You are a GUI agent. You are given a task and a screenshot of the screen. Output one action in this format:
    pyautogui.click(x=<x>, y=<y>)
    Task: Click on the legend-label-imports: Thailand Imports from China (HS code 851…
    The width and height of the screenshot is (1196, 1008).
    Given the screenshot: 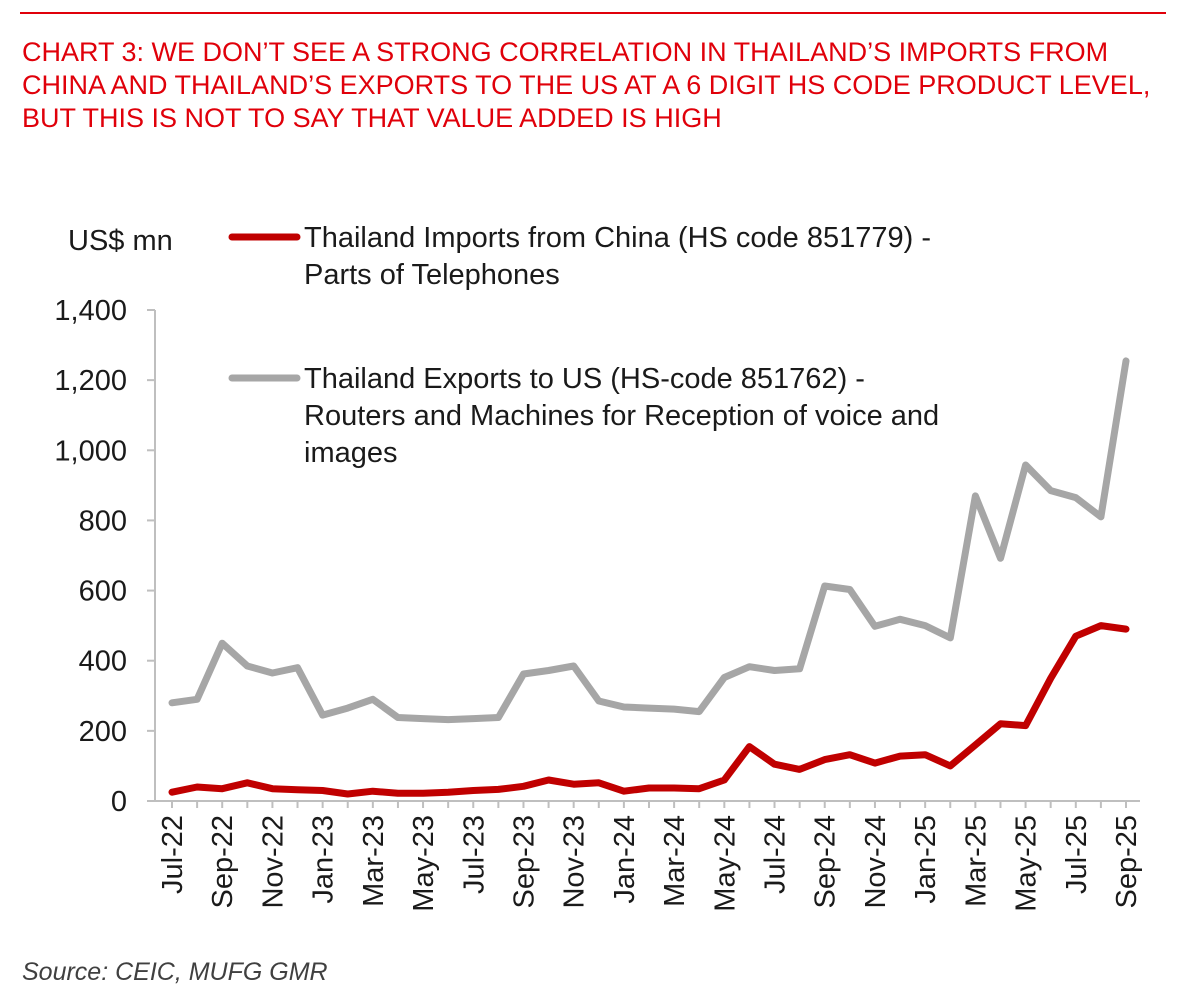 What is the action you would take?
    pyautogui.click(x=617, y=238)
    